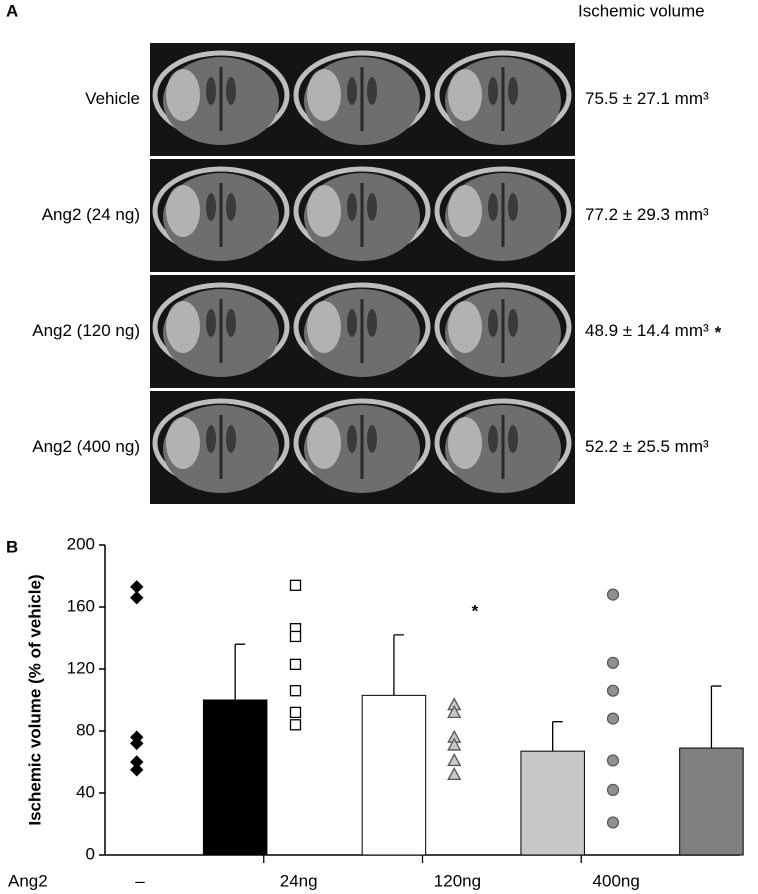  I want to click on x-tick-label: 24ng, so click(299, 880).